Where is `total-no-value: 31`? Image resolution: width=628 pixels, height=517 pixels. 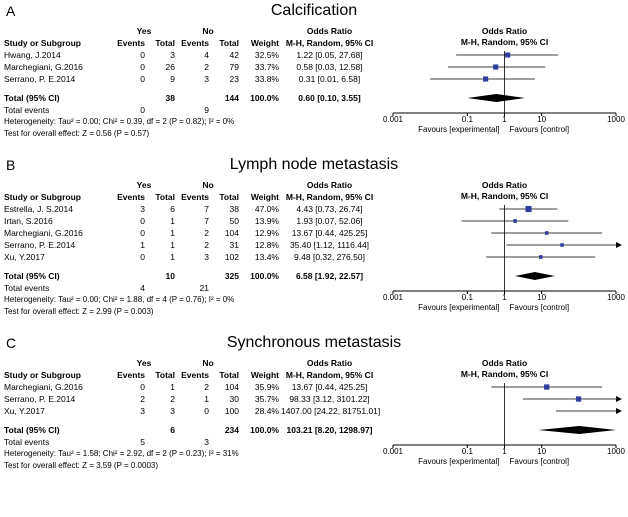
total-no-value: 31 is located at coordinates (234, 245).